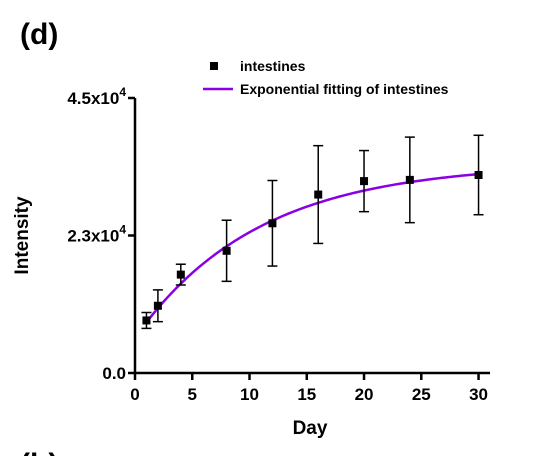  What do you see at coordinates (273, 66) in the screenshot?
I see `legend-label-intestines: intestines` at bounding box center [273, 66].